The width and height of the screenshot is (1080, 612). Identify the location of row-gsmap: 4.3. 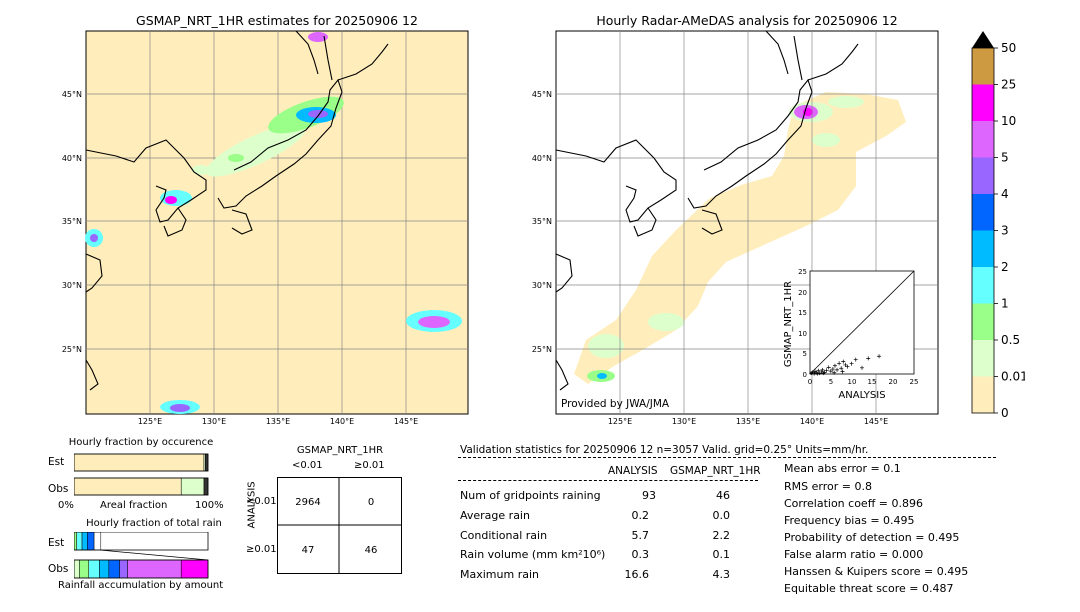
(721, 574).